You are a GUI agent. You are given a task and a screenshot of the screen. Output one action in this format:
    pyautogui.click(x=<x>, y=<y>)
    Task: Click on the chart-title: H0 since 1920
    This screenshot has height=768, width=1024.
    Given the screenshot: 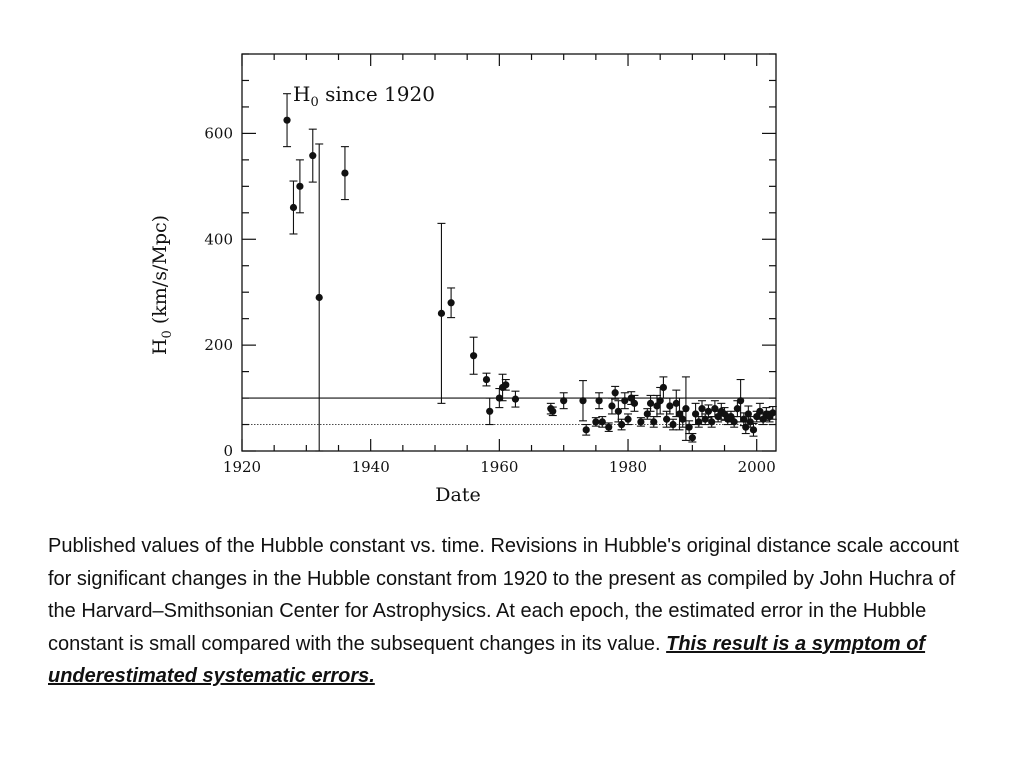 What is the action you would take?
    pyautogui.click(x=364, y=96)
    